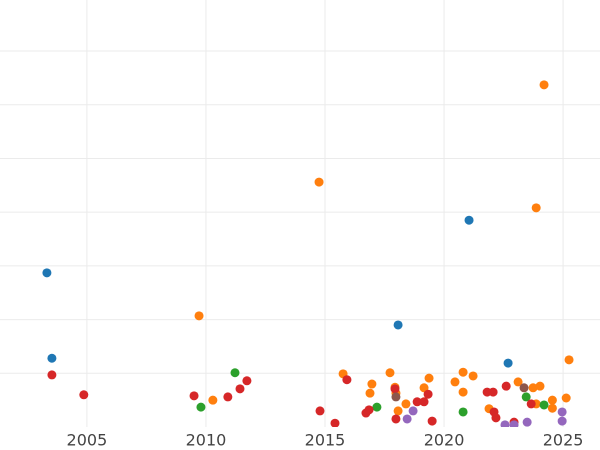  I want to click on labels: 2005 2010 2015 2020 2025, so click(325, 440).